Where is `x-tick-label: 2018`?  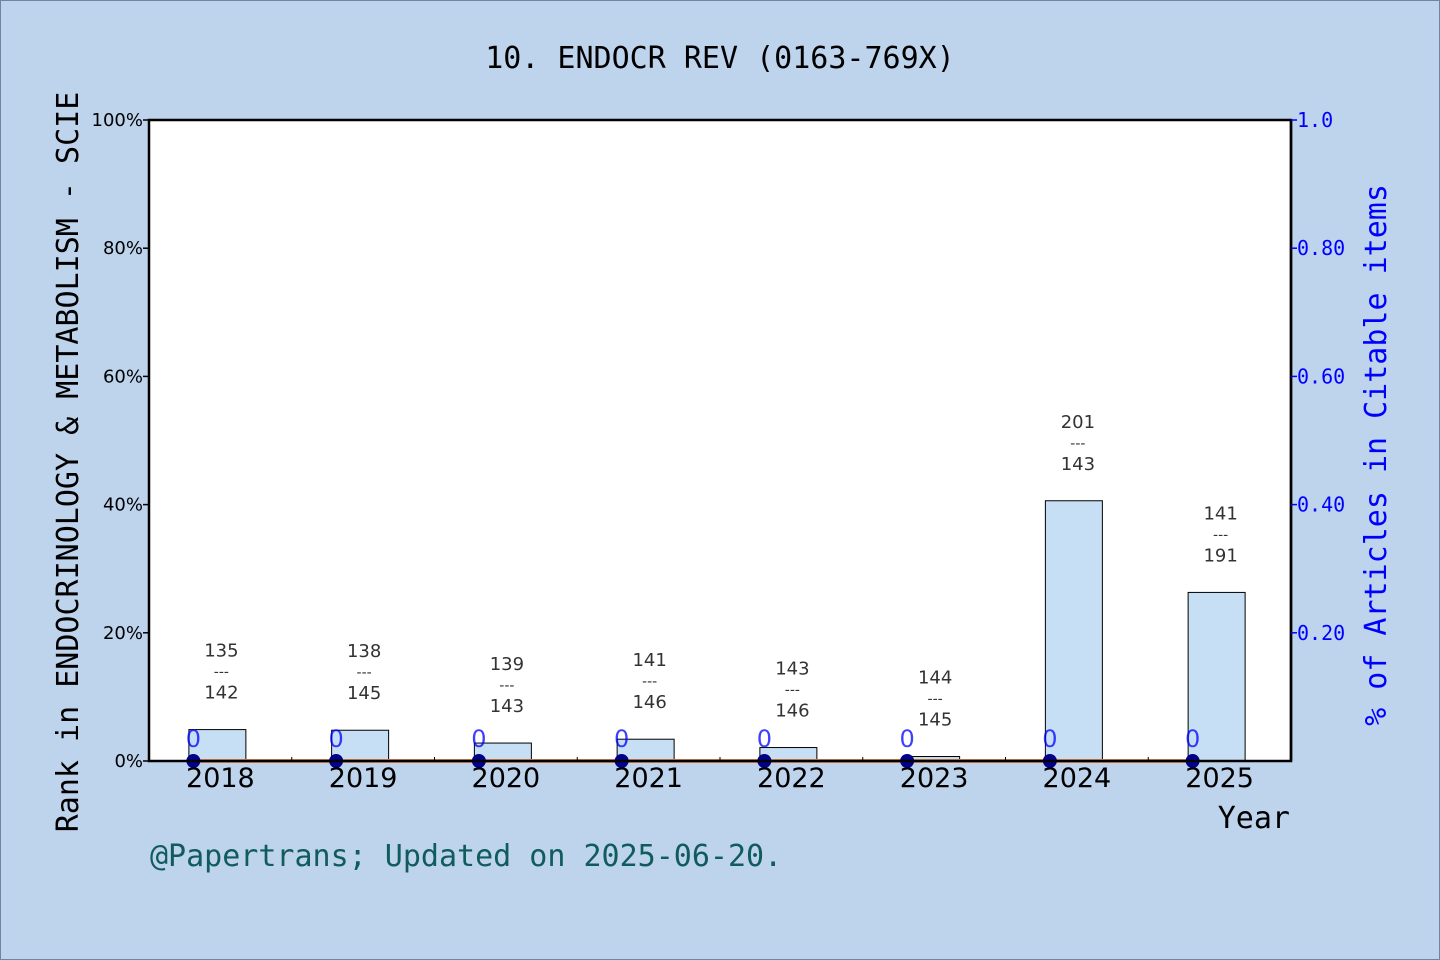
x-tick-label: 2018 is located at coordinates (220, 778).